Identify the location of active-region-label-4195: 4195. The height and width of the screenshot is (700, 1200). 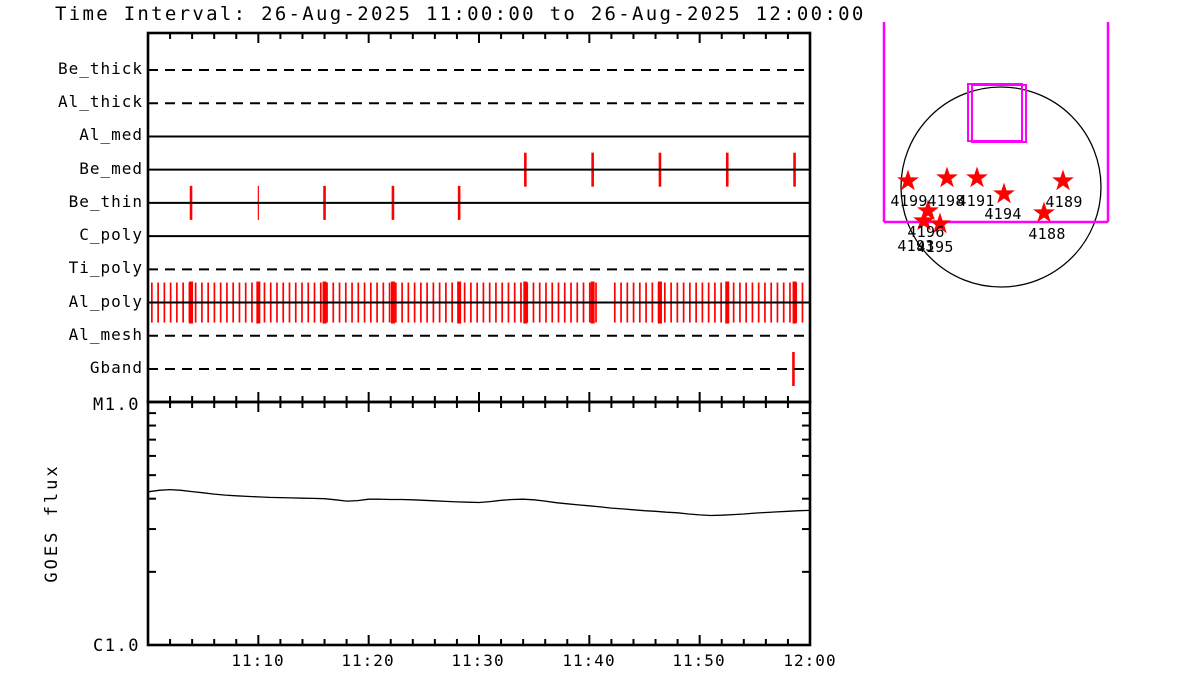
(935, 247).